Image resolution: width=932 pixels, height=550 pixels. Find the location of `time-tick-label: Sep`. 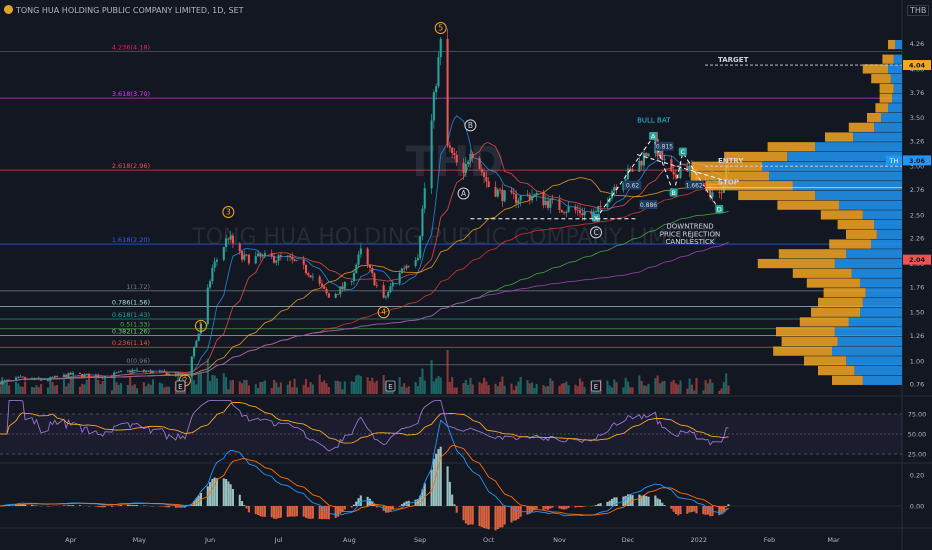

time-tick-label: Sep is located at coordinates (420, 540).